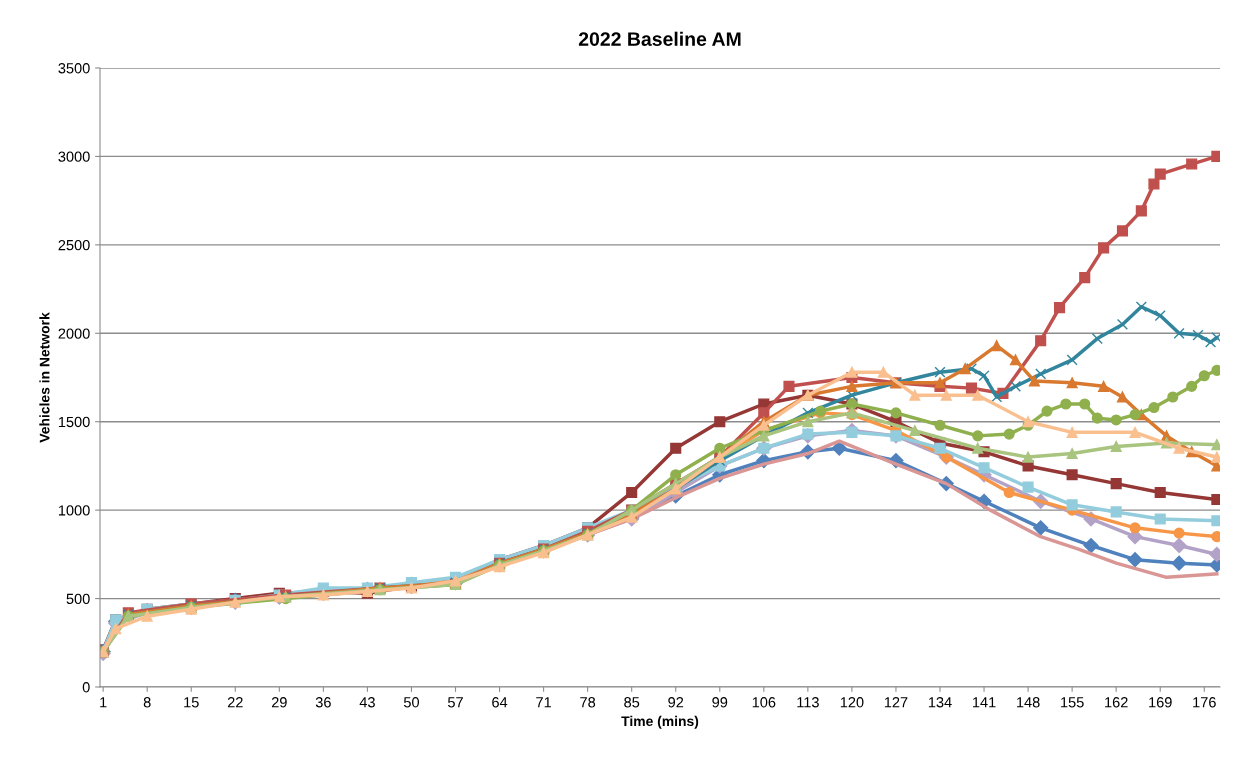  Describe the element at coordinates (1028, 702) in the screenshot. I see `x-tick-label: 148` at that location.